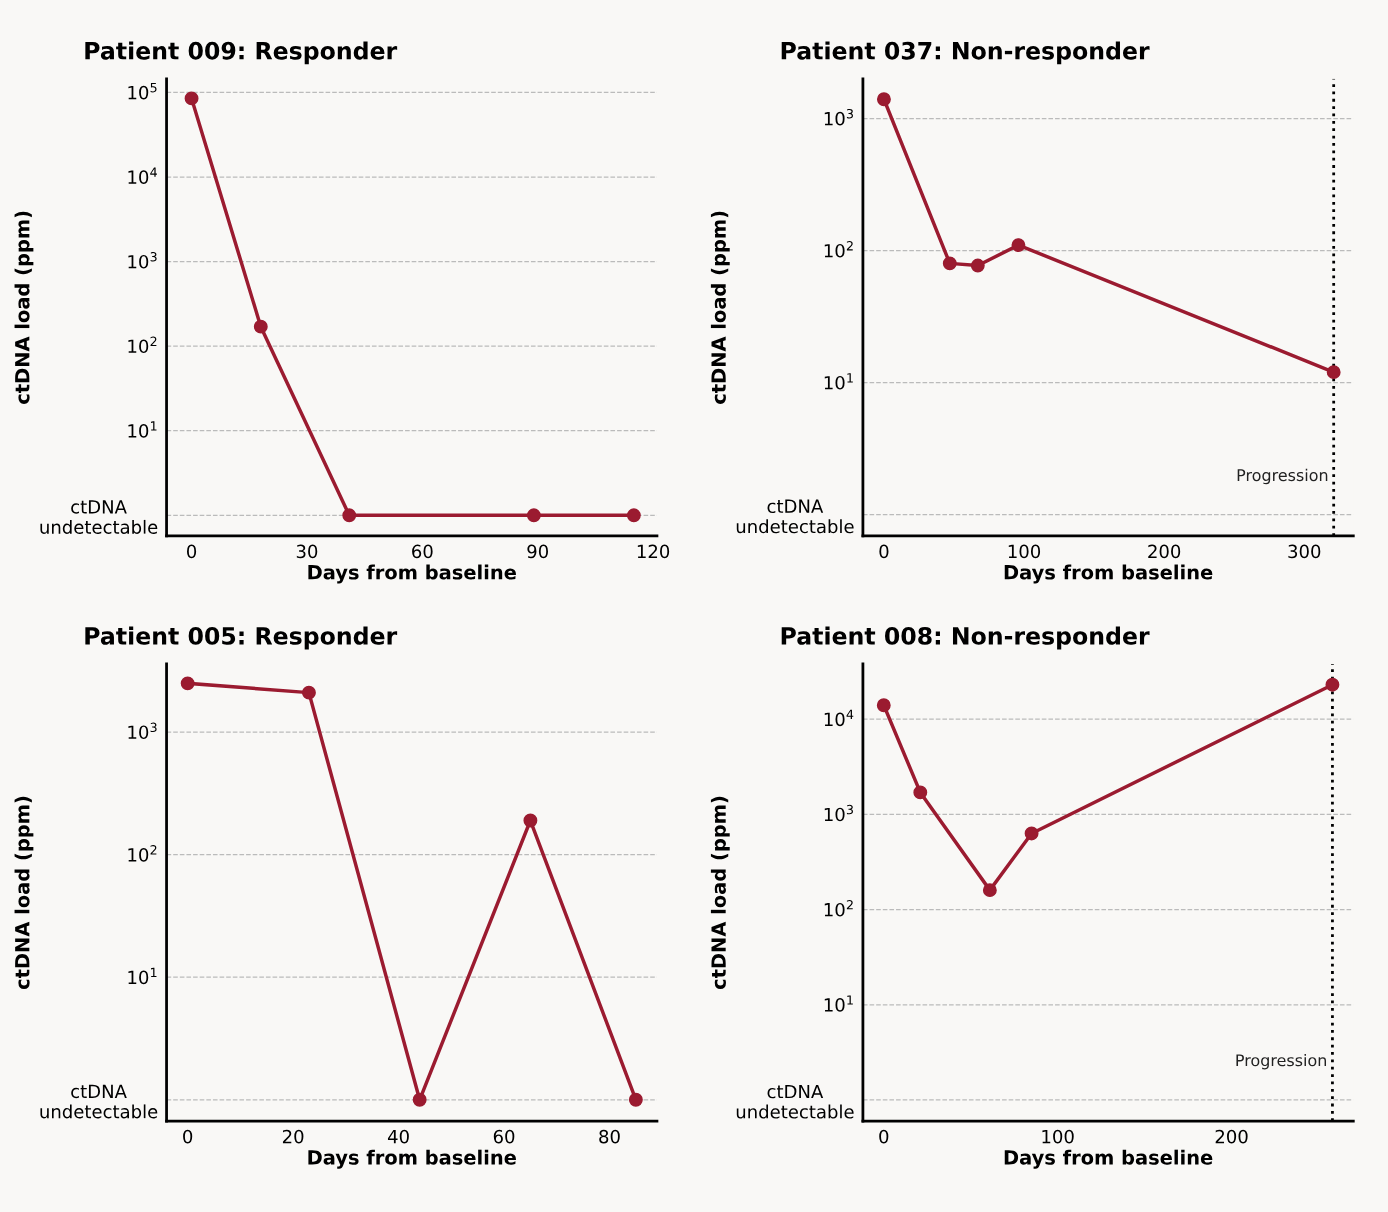  I want to click on x-tick-label: 30, so click(307, 551).